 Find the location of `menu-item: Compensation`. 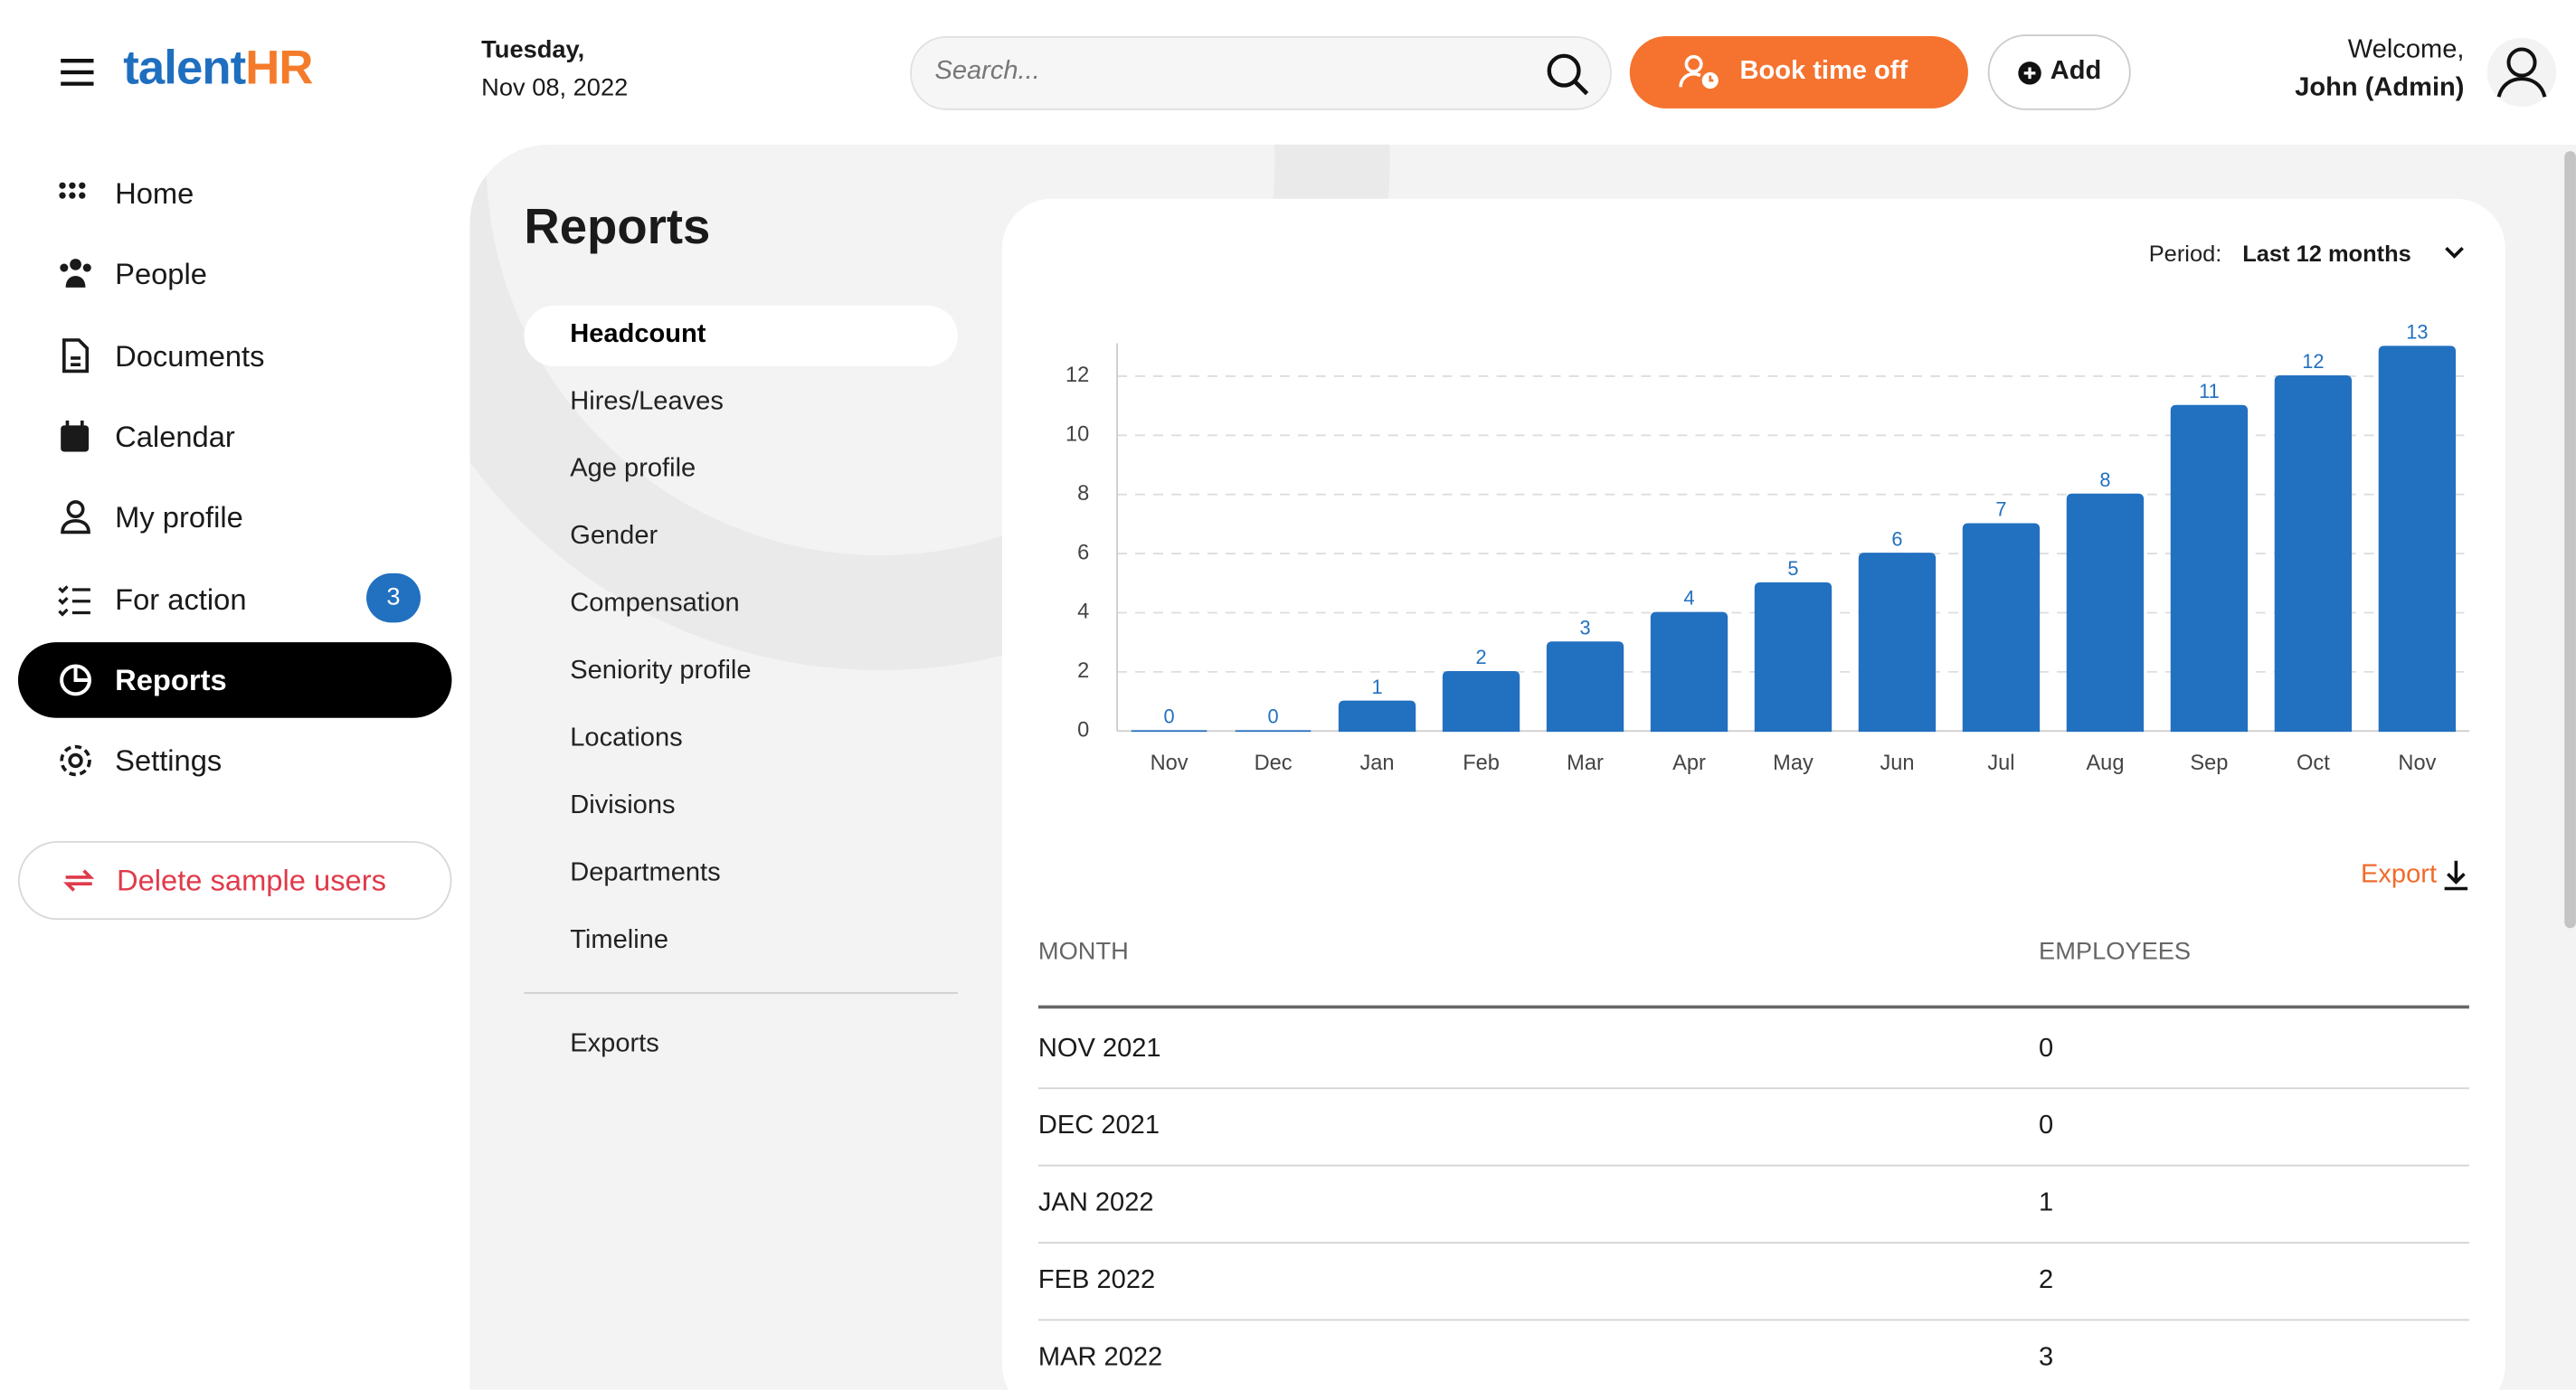

menu-item: Compensation is located at coordinates (655, 604).